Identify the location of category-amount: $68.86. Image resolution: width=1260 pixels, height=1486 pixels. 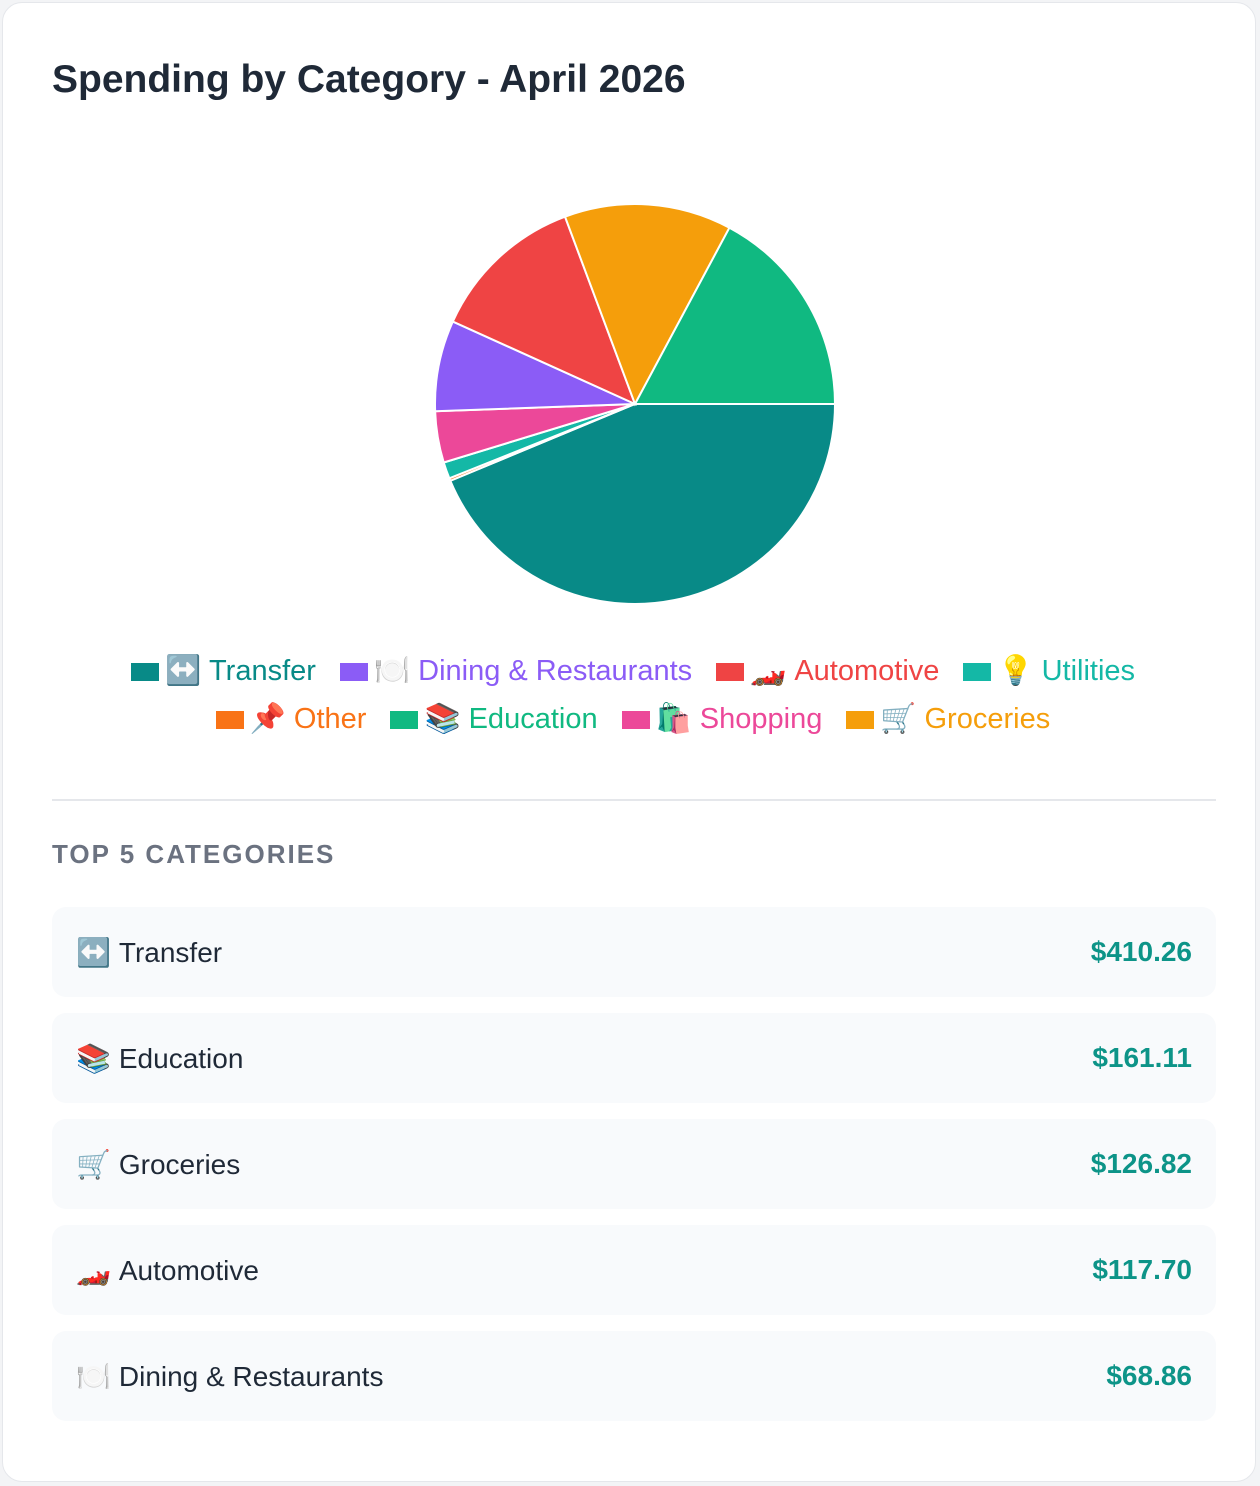
(1149, 1375).